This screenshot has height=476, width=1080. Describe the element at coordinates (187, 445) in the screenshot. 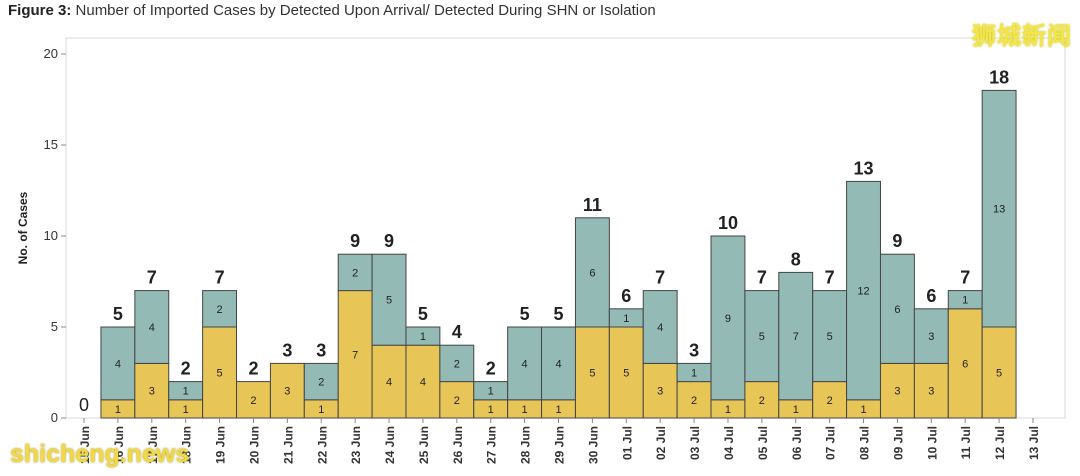

I see `x-tick-label: 18 Jun` at that location.